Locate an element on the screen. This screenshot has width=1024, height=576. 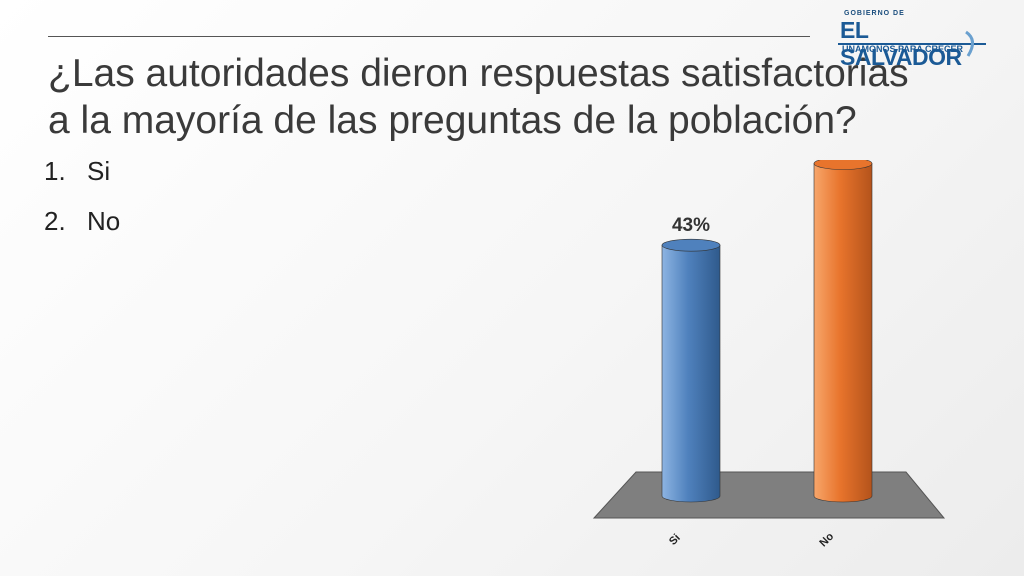
option-item: 1. Si is located at coordinates (82, 181).